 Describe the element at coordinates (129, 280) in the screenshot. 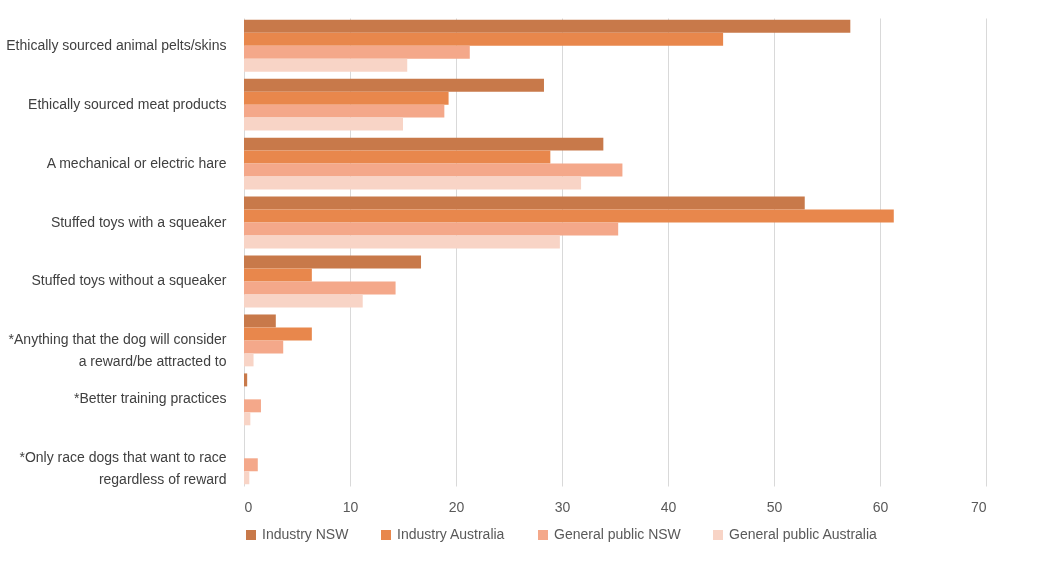

I see `y-tick-label: Stuffed toys without a squeaker` at that location.